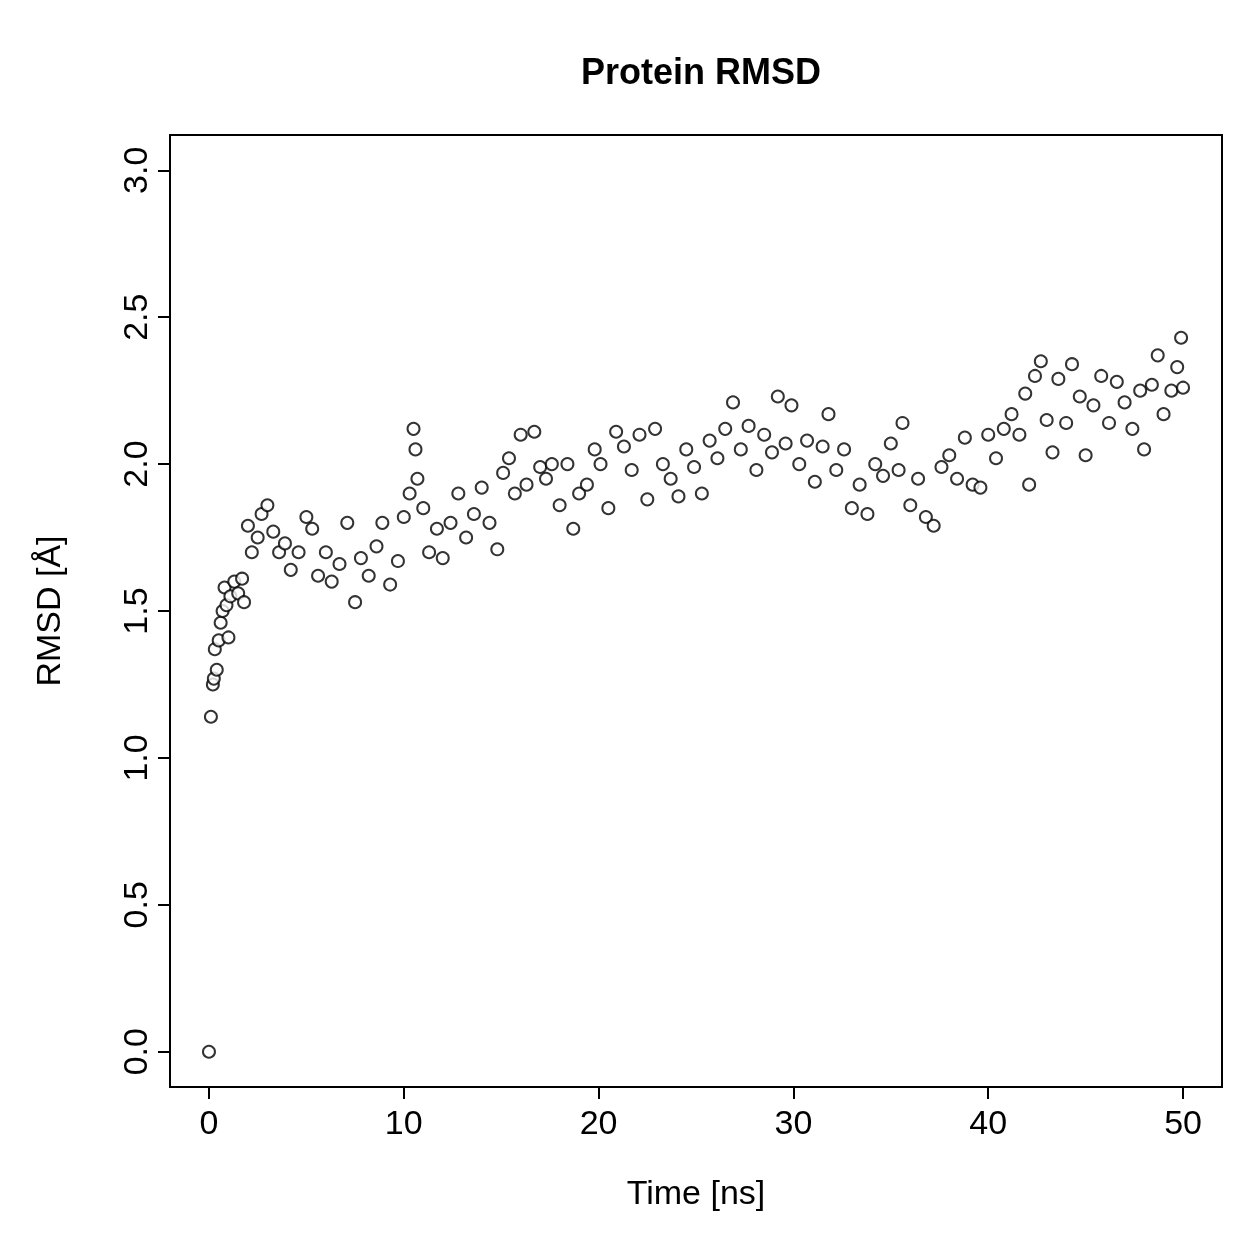 The height and width of the screenshot is (1259, 1259). I want to click on y-tick-label: 2.5, so click(135, 317).